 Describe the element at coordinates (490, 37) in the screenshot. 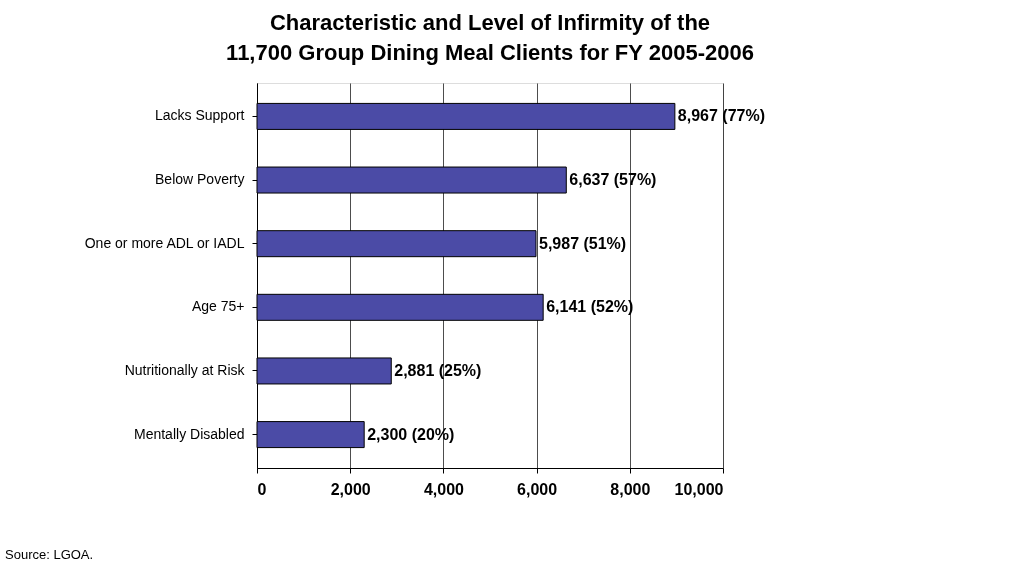

I see `chart-title: Characteristic and Level of Infirmity of the 11,700 Group Dining Meal Clients for FY 2005-2006` at that location.